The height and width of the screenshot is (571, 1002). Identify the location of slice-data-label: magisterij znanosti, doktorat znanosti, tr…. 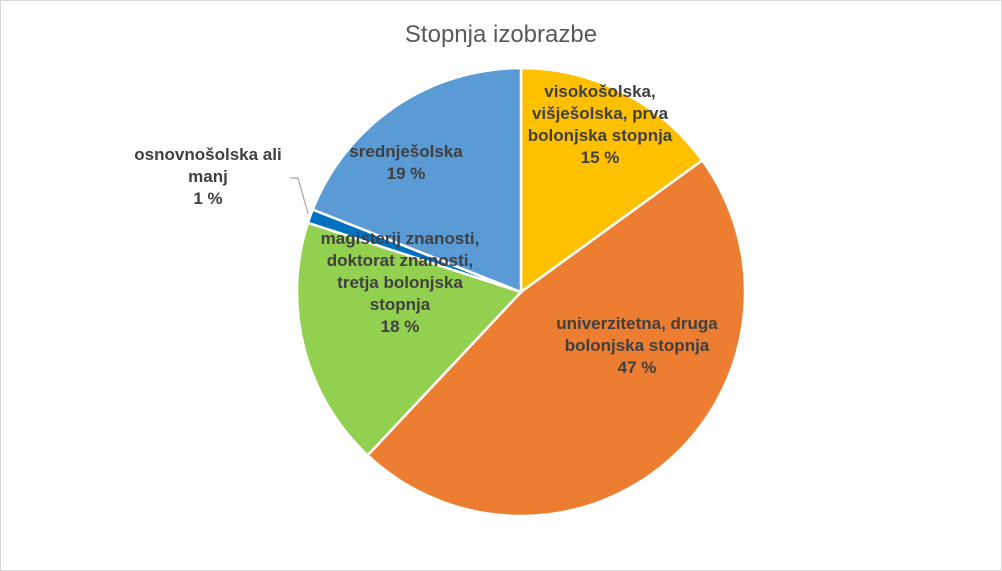
(400, 282).